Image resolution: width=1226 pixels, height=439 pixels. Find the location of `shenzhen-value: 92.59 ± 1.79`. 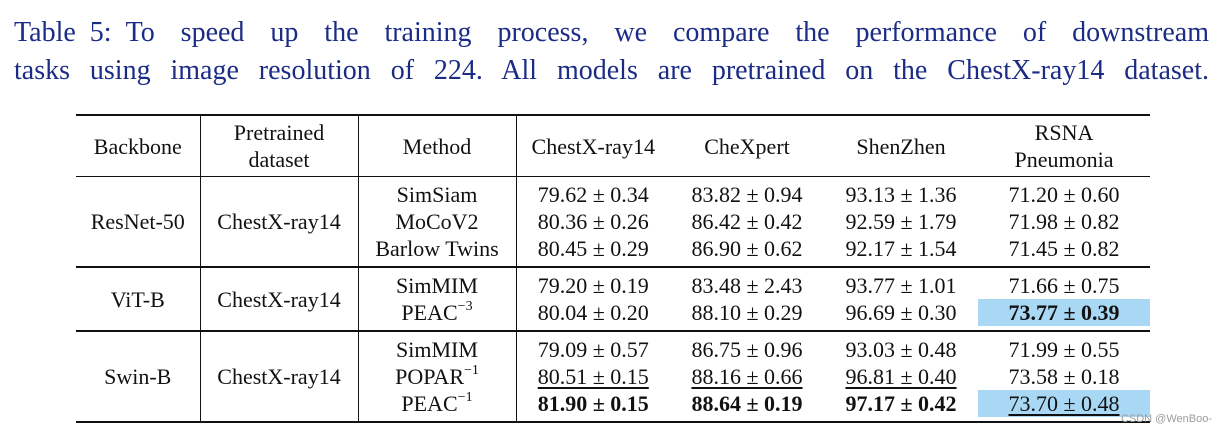

shenzhen-value: 92.59 ± 1.79 is located at coordinates (901, 221).